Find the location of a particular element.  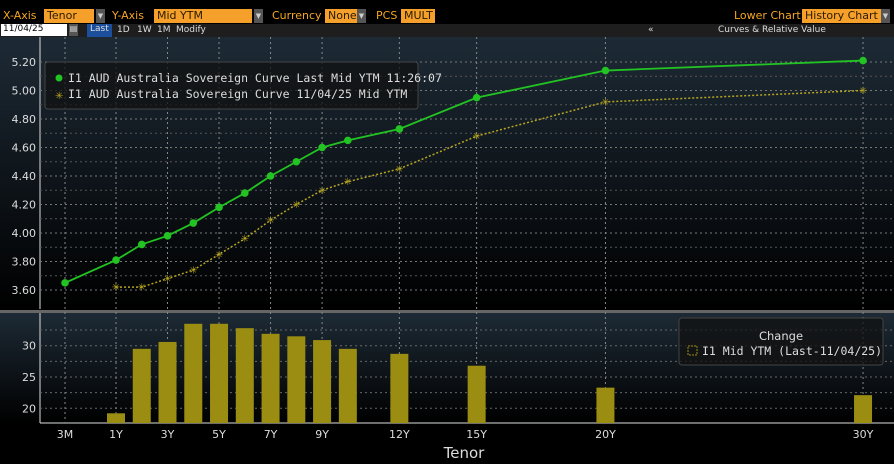

x-tick-label: 1Y is located at coordinates (116, 434).